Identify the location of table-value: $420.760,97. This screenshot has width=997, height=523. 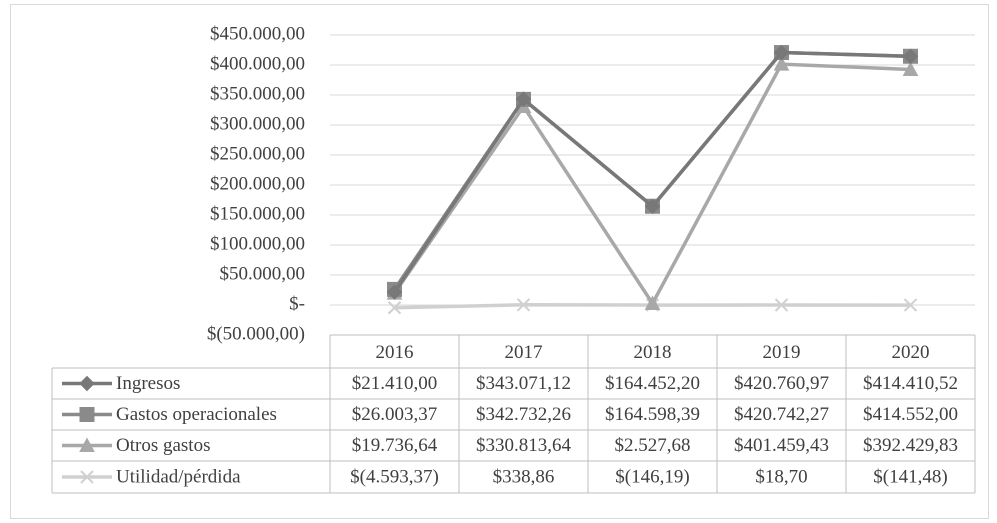
(781, 383).